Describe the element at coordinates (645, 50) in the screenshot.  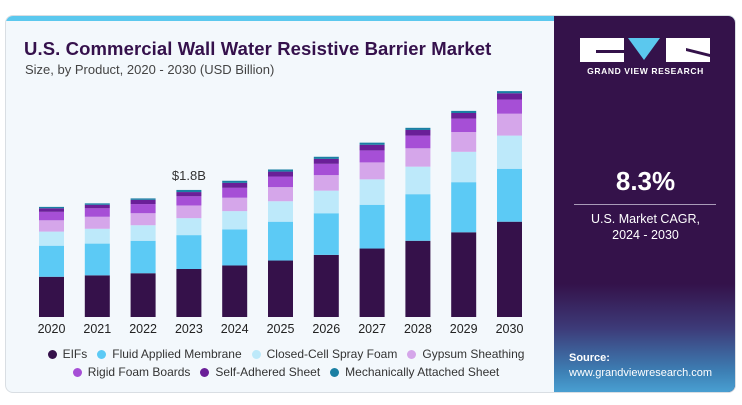
I see `grand-view-research-logo-icon` at that location.